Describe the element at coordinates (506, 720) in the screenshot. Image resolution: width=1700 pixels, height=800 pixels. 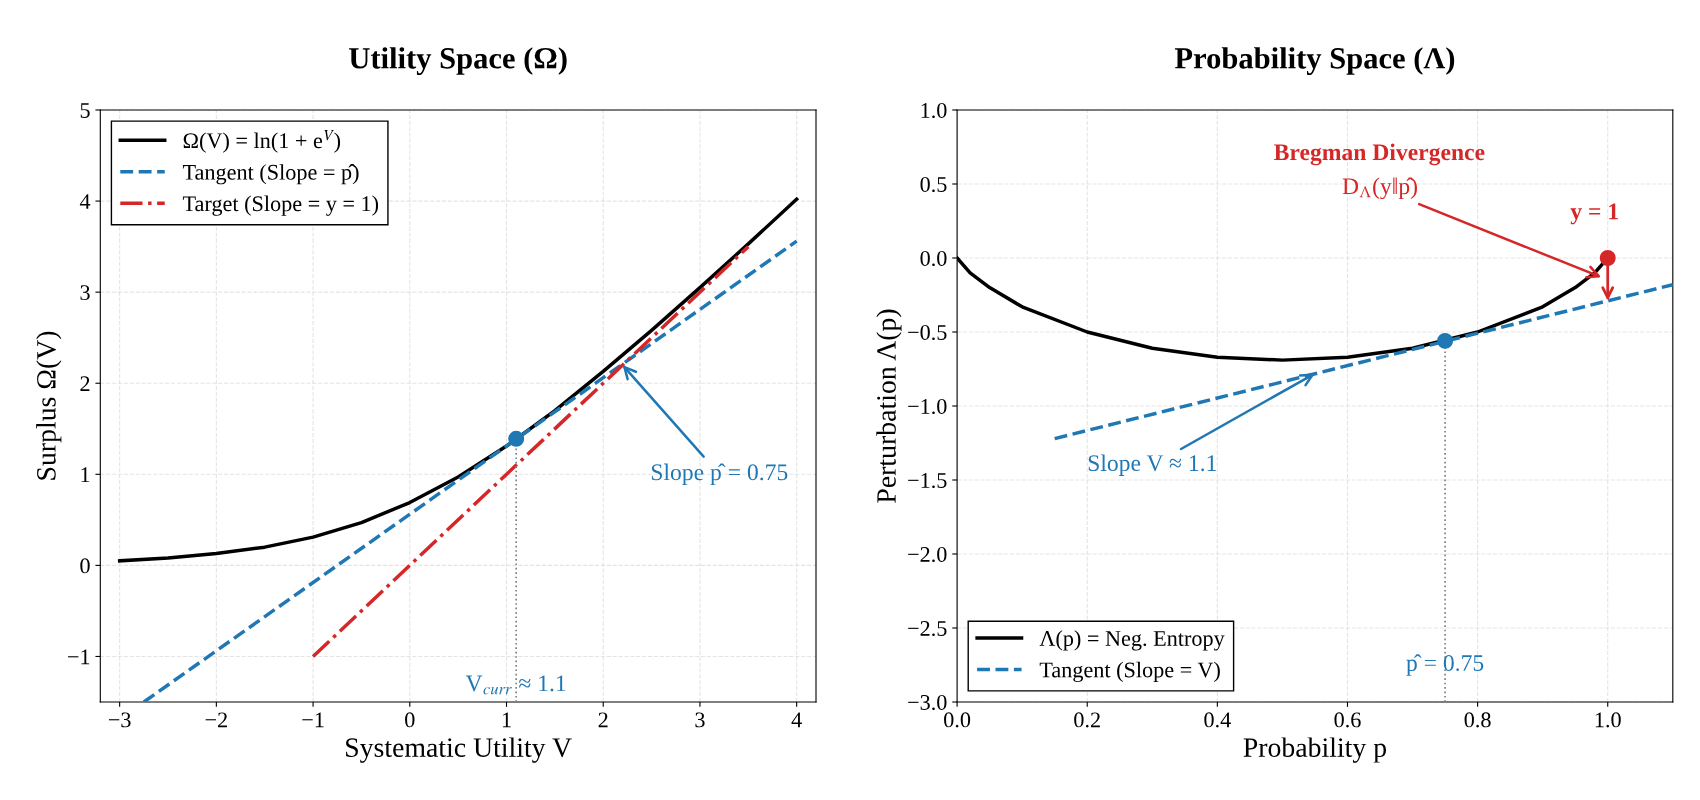
I see `x-tick-label: 1` at that location.